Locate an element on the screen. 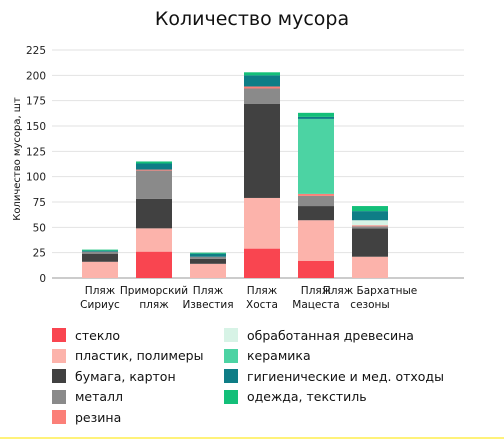 The height and width of the screenshot is (441, 504). legend-label: бумага, картон is located at coordinates (125, 376).